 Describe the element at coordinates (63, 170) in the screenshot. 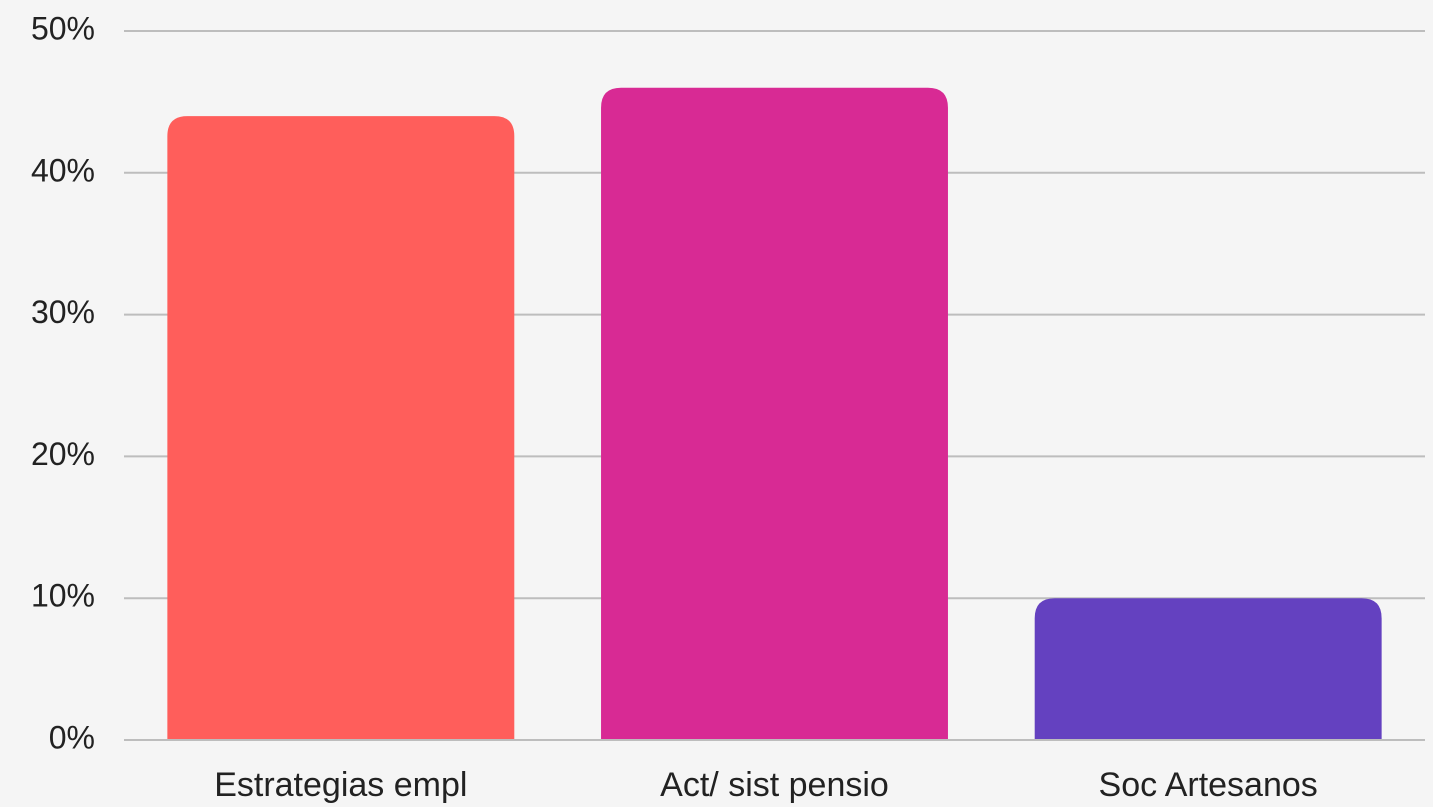

I see `y-tick-label: 40%` at that location.